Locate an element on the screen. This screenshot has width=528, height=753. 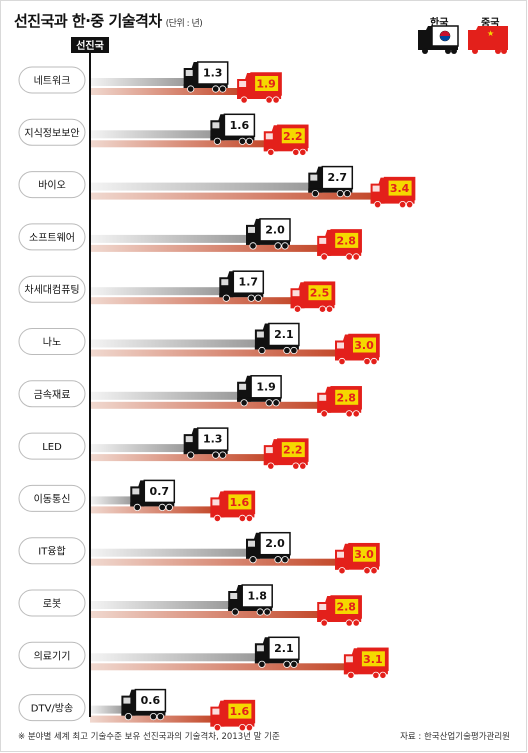
china-gap-bar is located at coordinates (213, 353).